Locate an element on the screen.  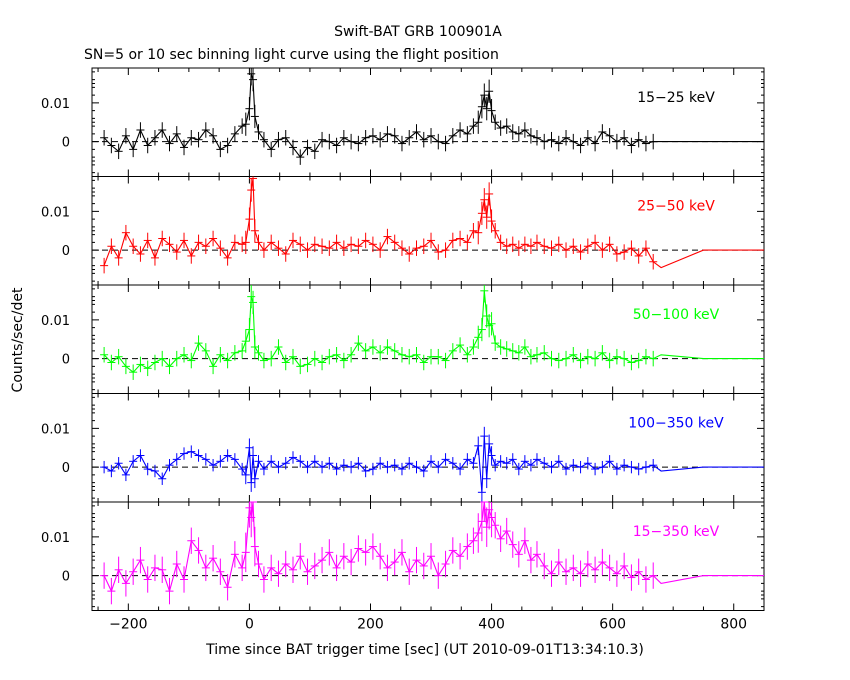
panel-0: 0 0.01 15−25 keV is located at coordinates (403, 122).